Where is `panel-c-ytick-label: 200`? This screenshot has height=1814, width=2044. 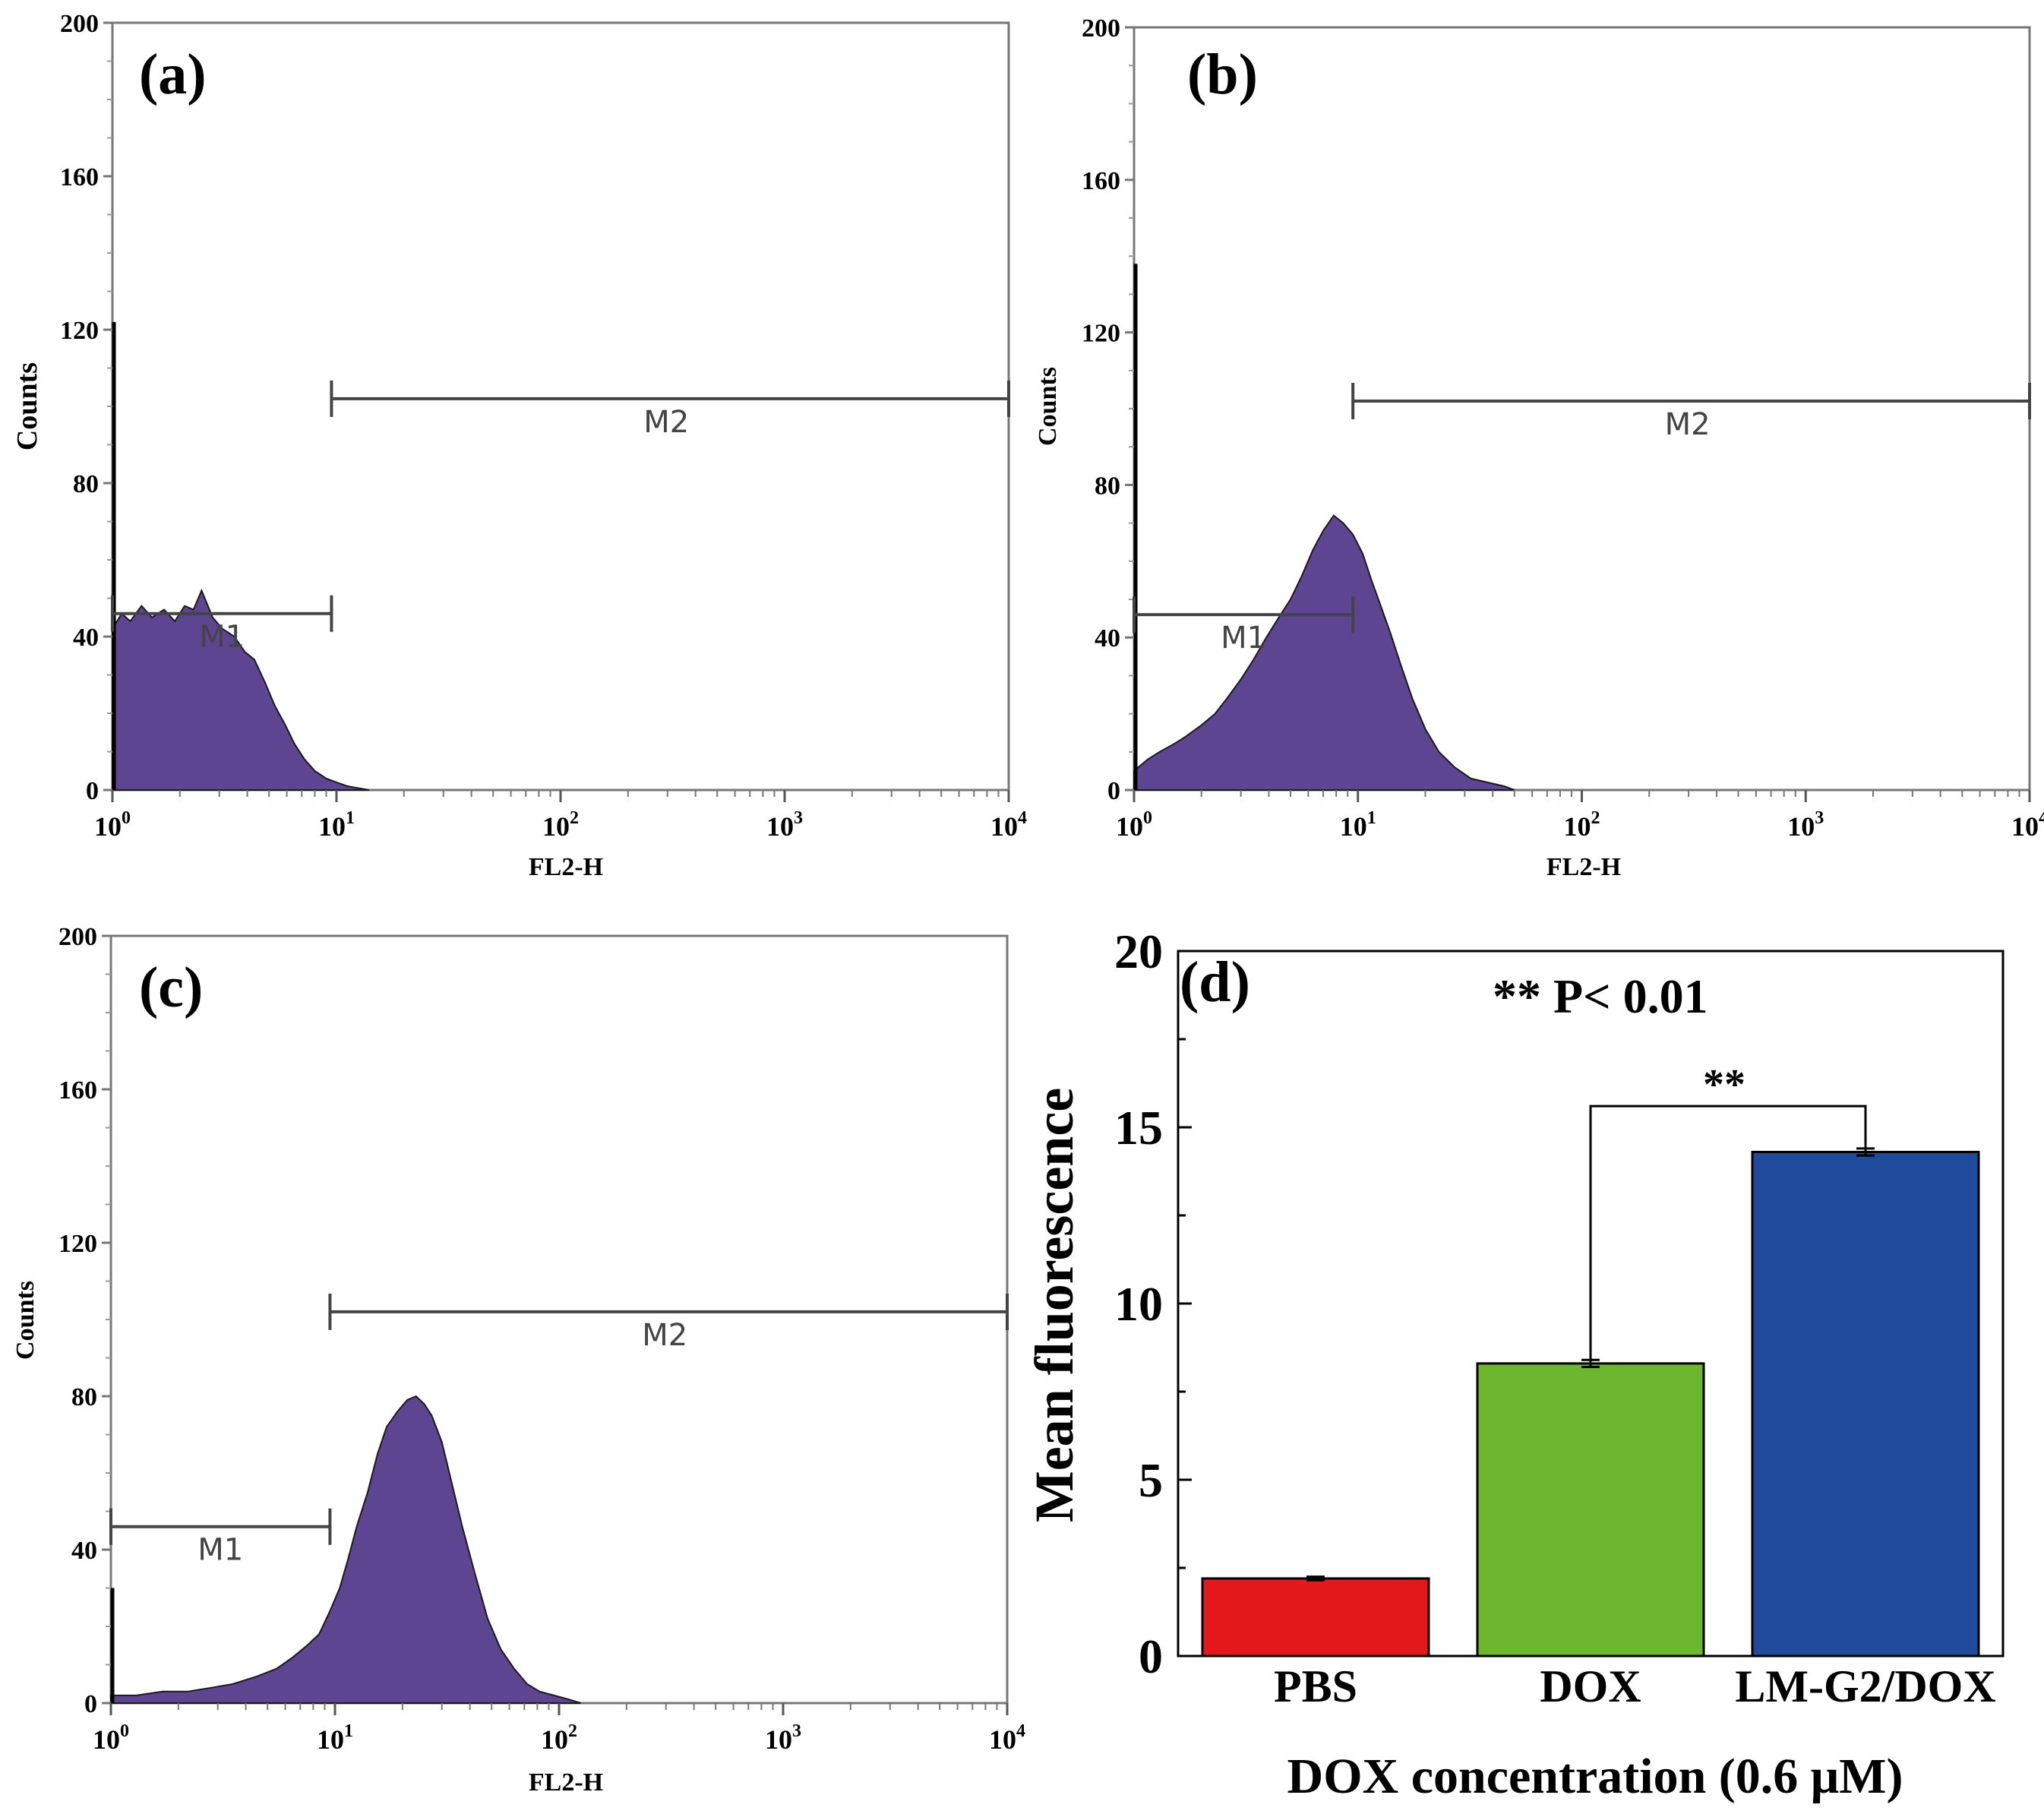
panel-c-ytick-label: 200 is located at coordinates (78, 937).